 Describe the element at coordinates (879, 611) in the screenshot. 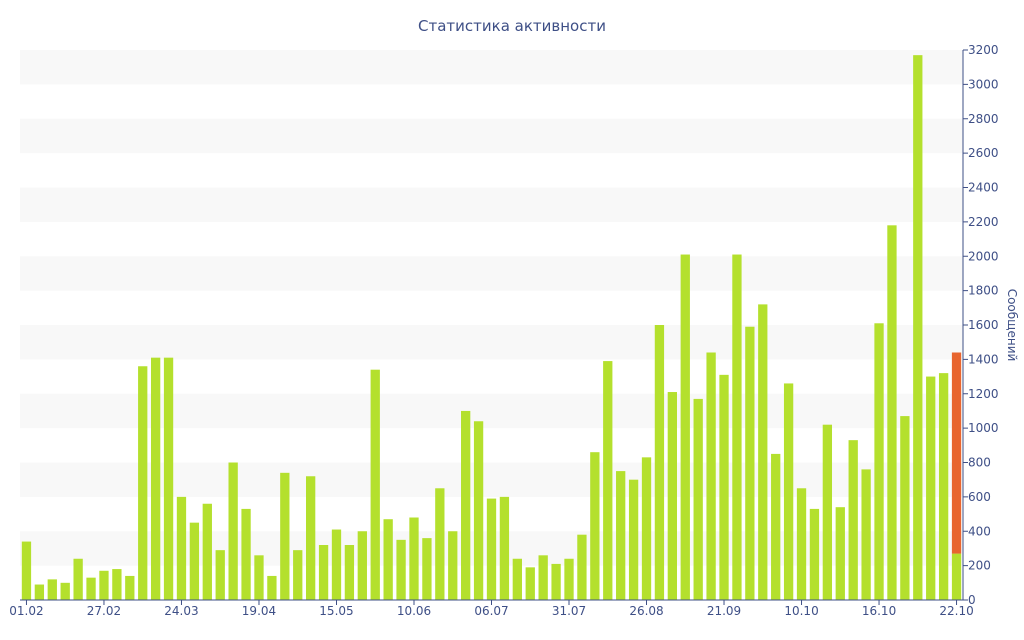

I see `x-tick-label: 16.10` at that location.